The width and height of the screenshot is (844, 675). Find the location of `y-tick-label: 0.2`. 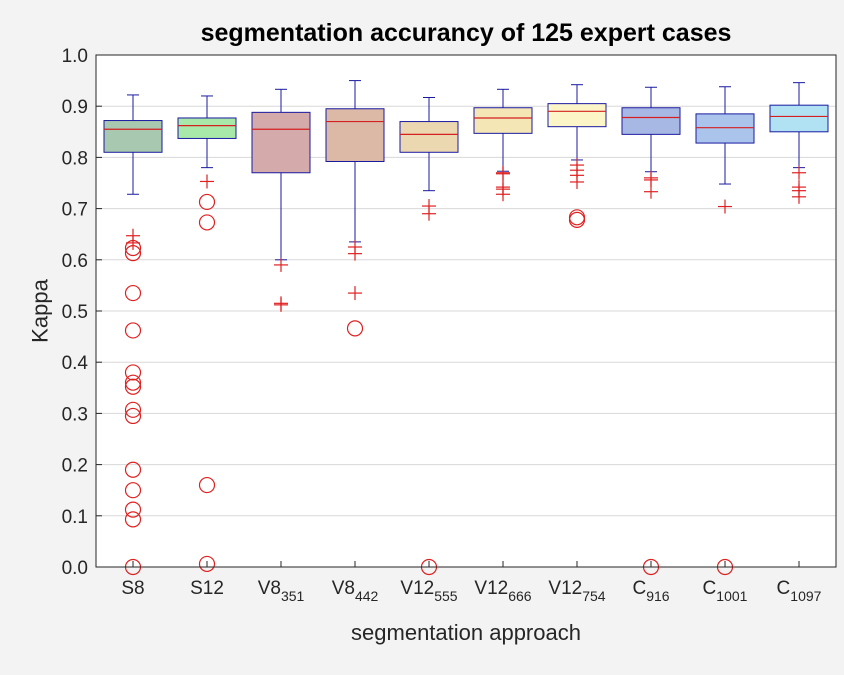

y-tick-label: 0.2 is located at coordinates (75, 466).